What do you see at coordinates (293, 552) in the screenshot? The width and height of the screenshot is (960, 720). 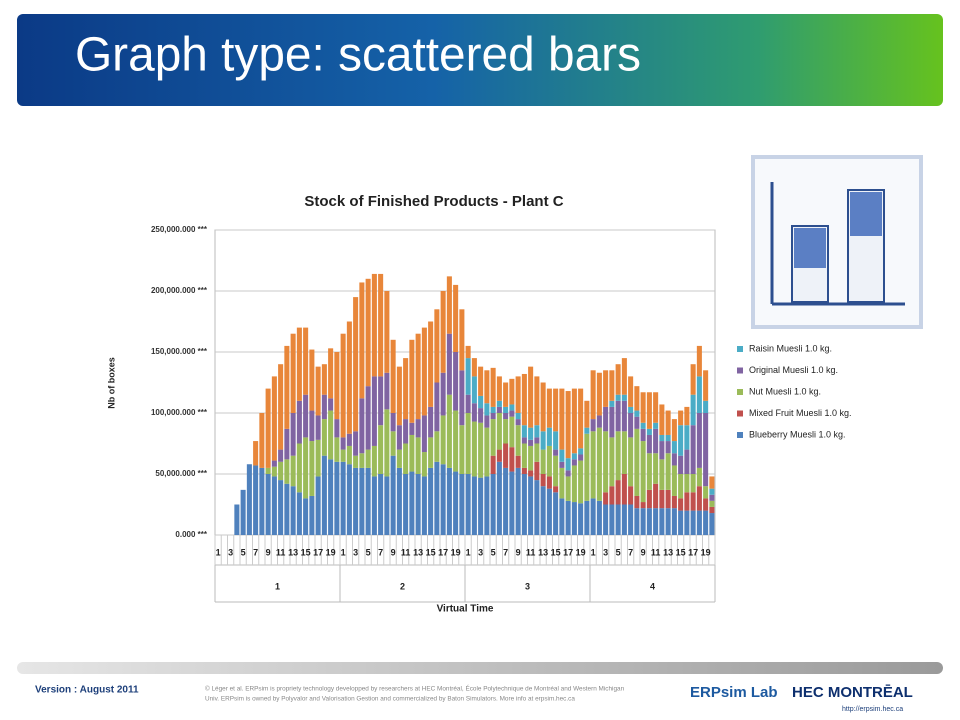 I see `x-tick-label: 13` at bounding box center [293, 552].